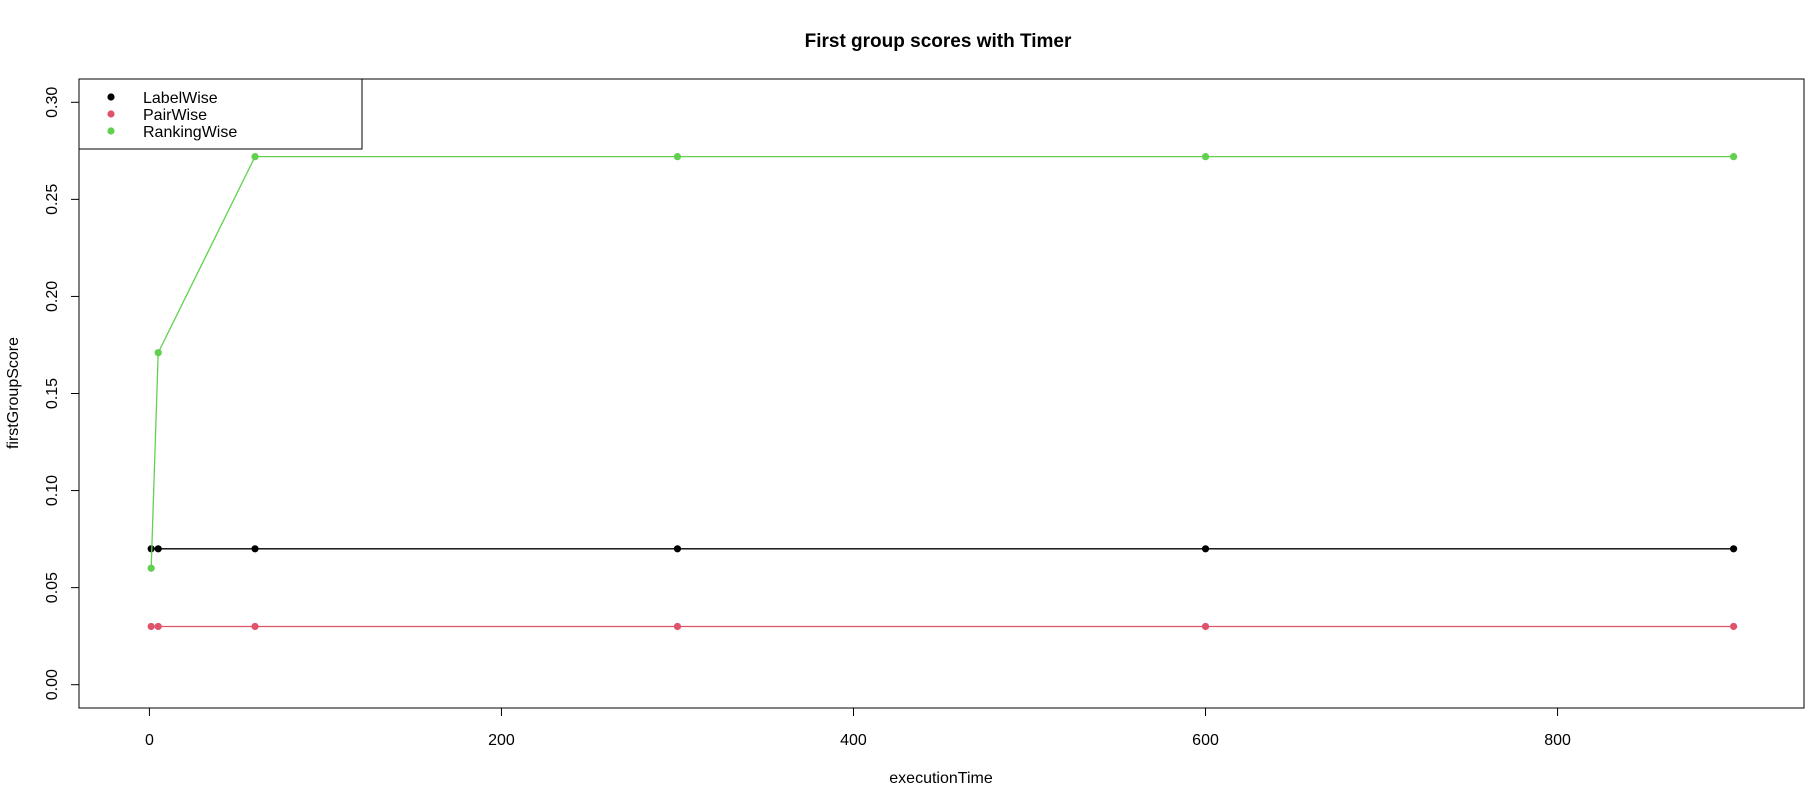  I want to click on legend-marker-labelwise, so click(111, 97).